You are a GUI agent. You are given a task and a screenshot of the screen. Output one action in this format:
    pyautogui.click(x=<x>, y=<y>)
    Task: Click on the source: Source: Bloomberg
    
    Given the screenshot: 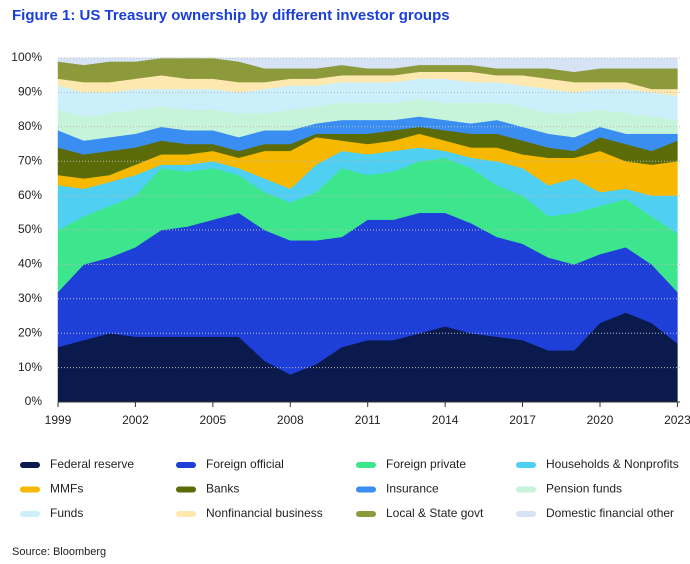 What is the action you would take?
    pyautogui.click(x=59, y=552)
    